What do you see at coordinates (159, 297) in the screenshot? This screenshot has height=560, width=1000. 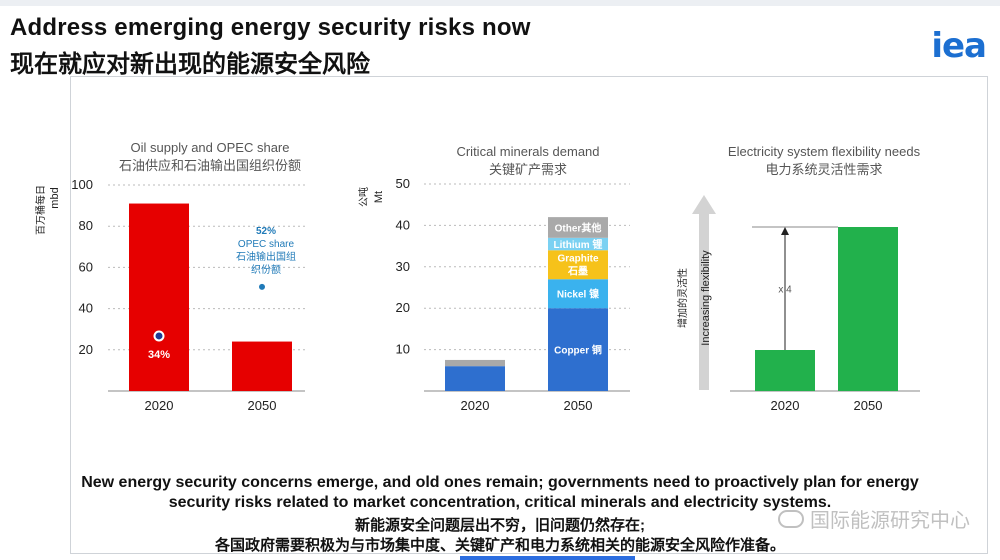 I see `oil-bar-2020` at bounding box center [159, 297].